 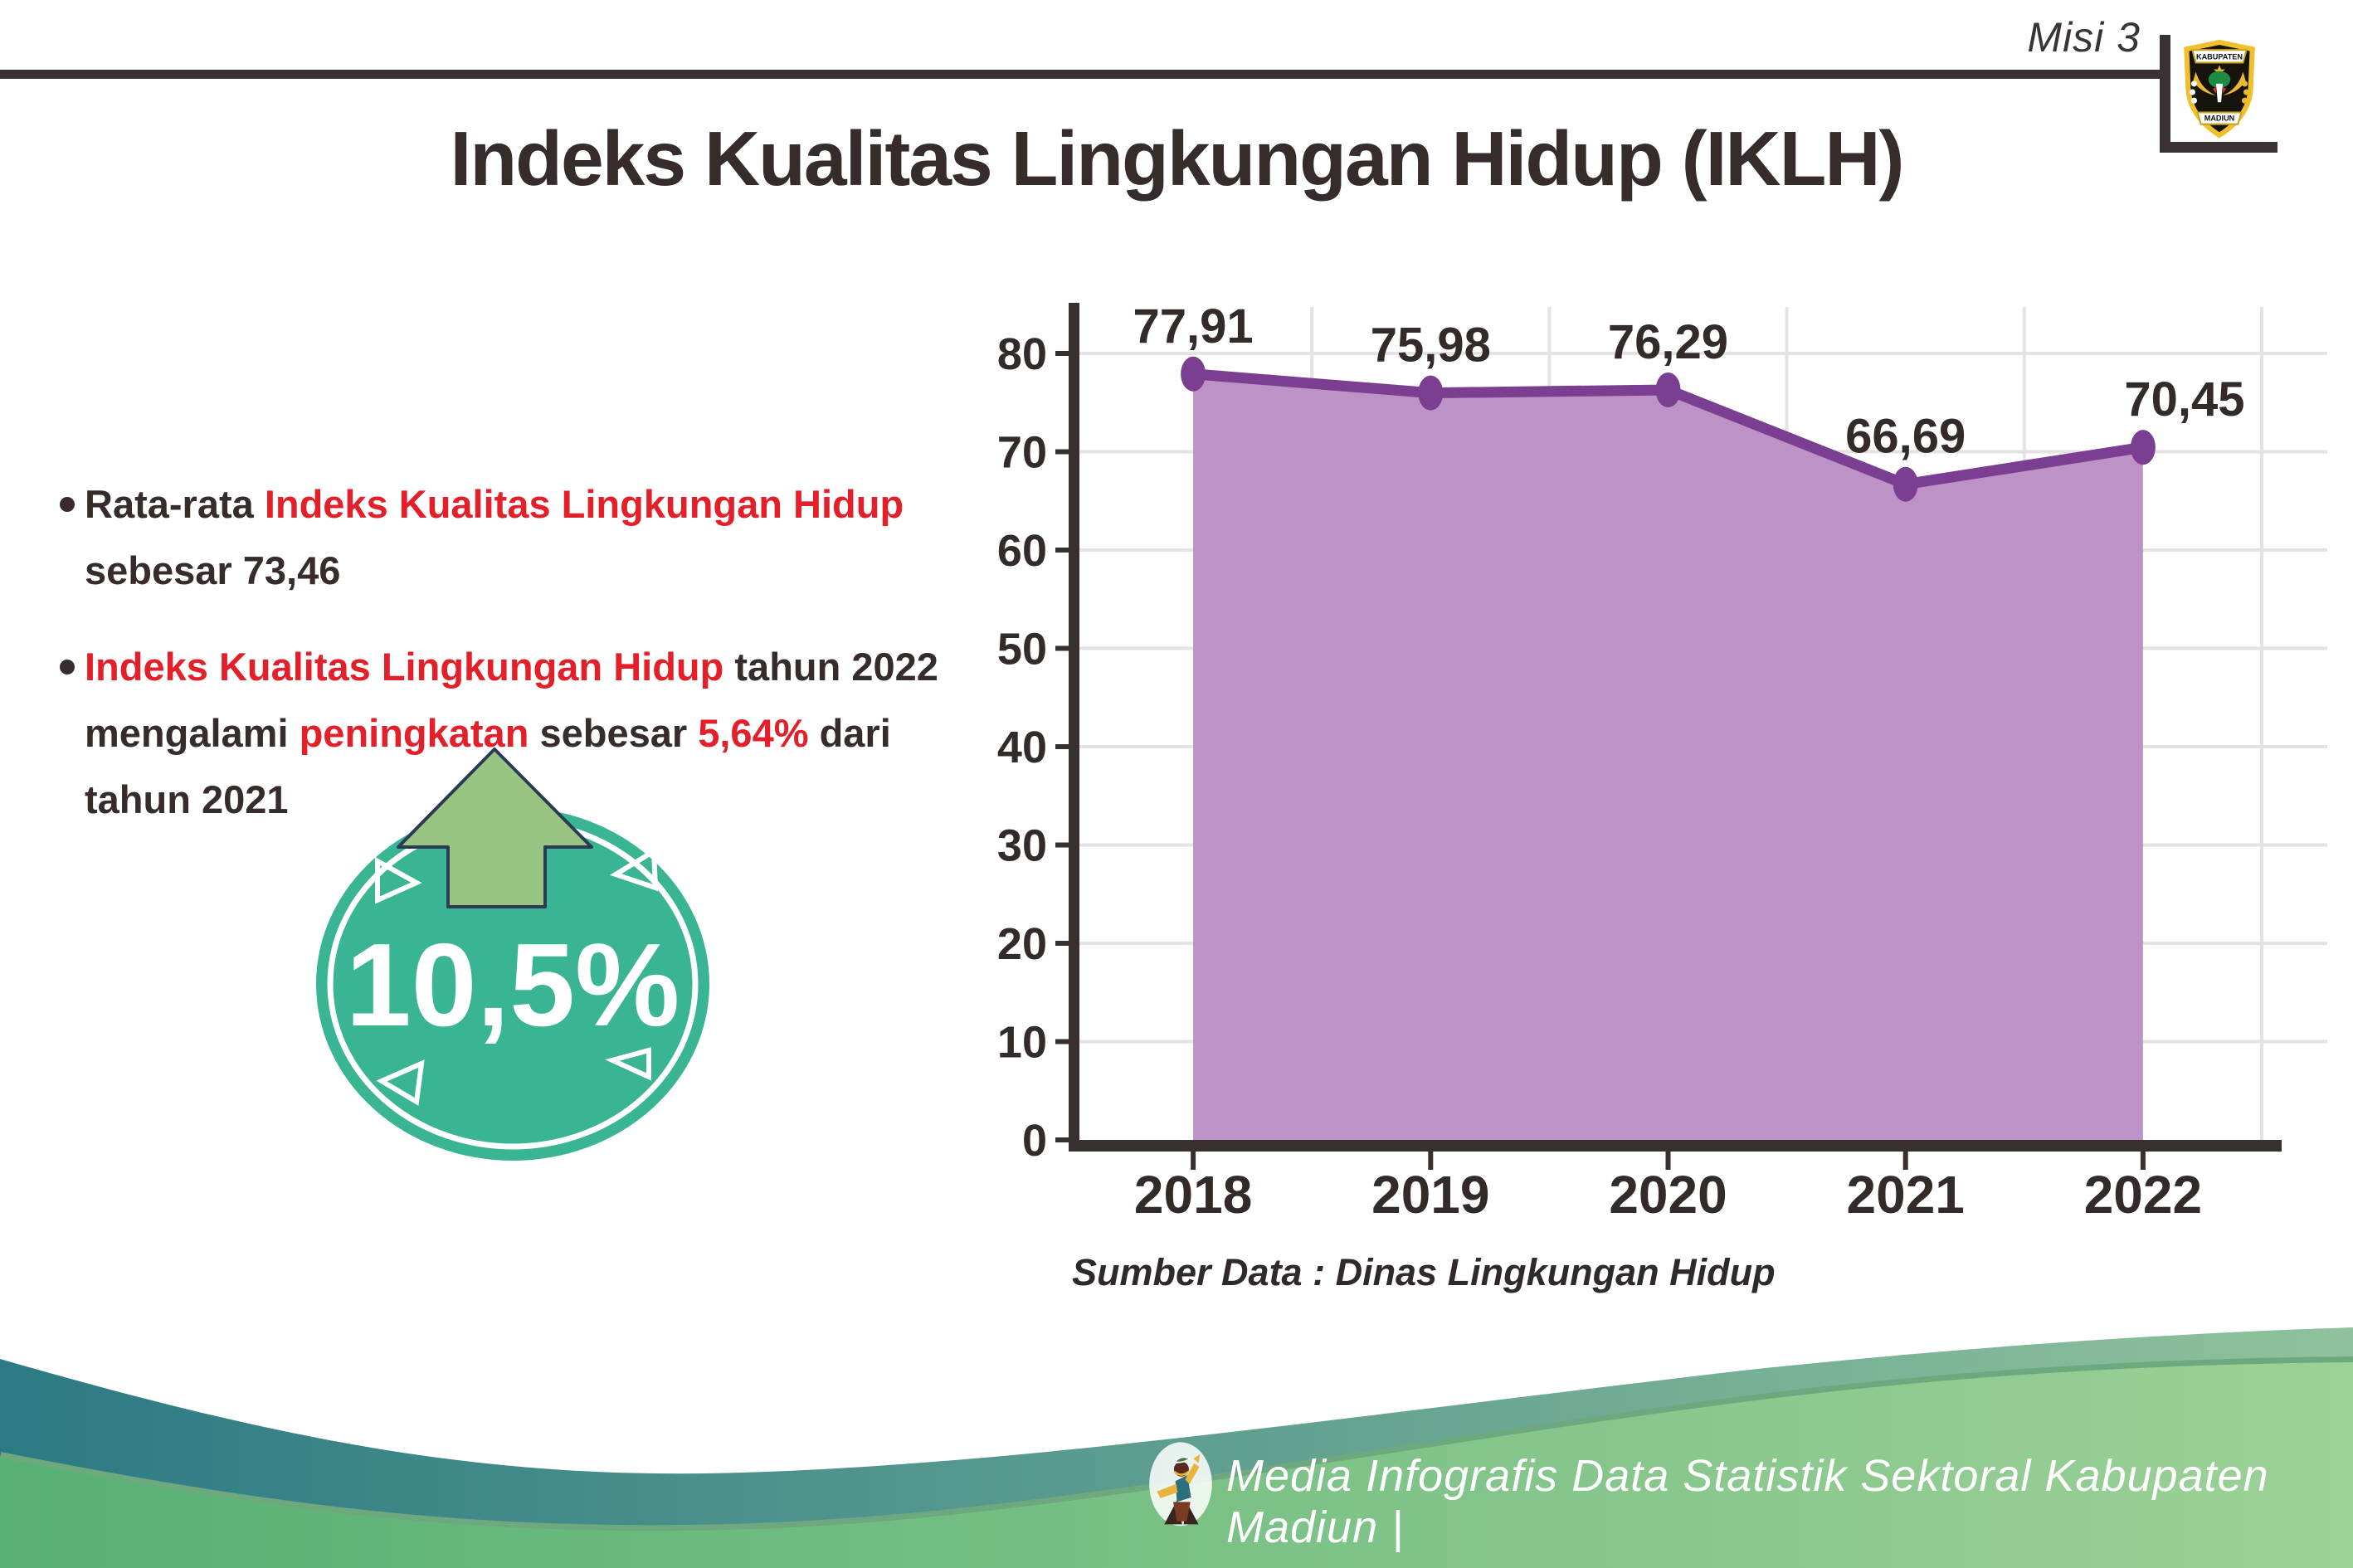 What do you see at coordinates (1424, 1272) in the screenshot?
I see `source-note: Sumber Data : Dinas Lingkungan Hidup` at bounding box center [1424, 1272].